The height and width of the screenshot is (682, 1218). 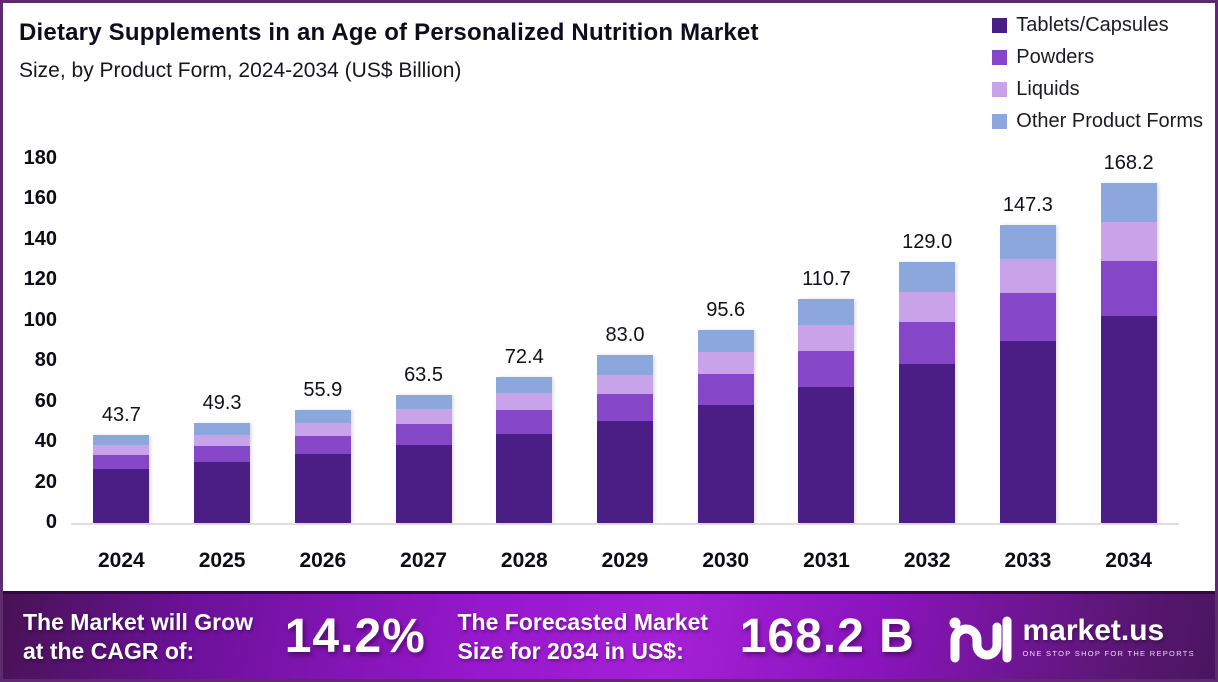 I want to click on y-tick-label: 0, so click(x=51, y=522).